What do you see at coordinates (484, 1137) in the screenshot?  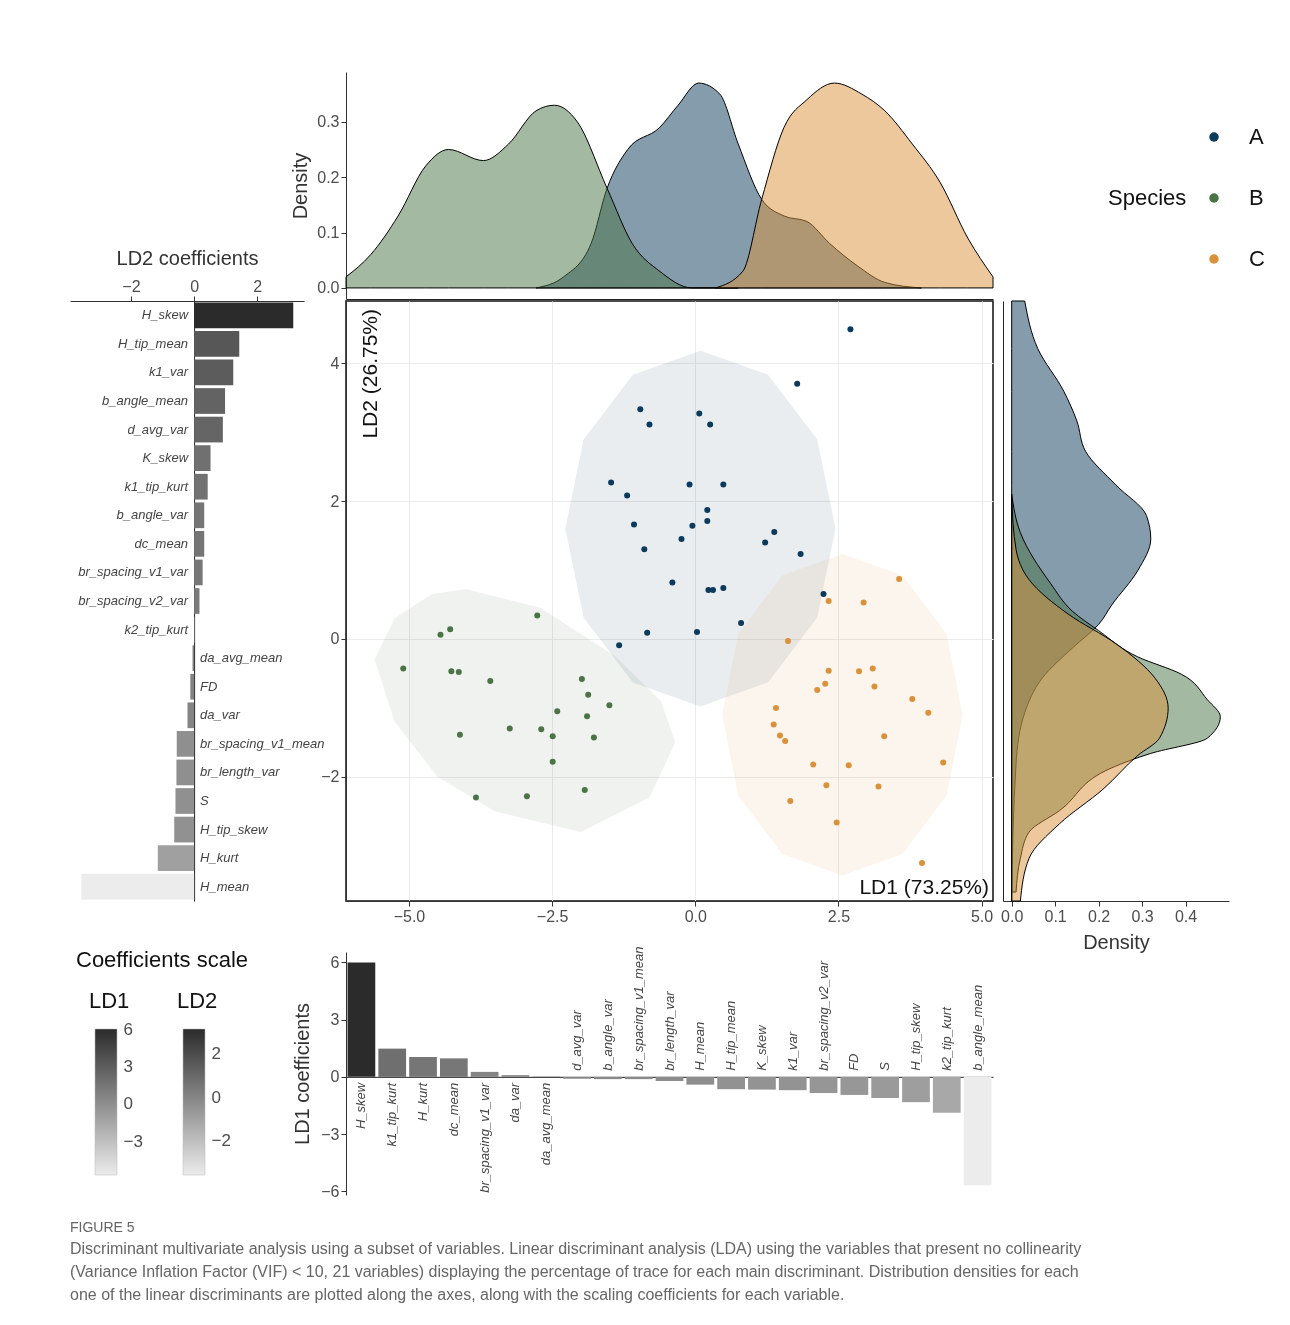 I see `x-tick-label: br_spacing_v1_var` at bounding box center [484, 1137].